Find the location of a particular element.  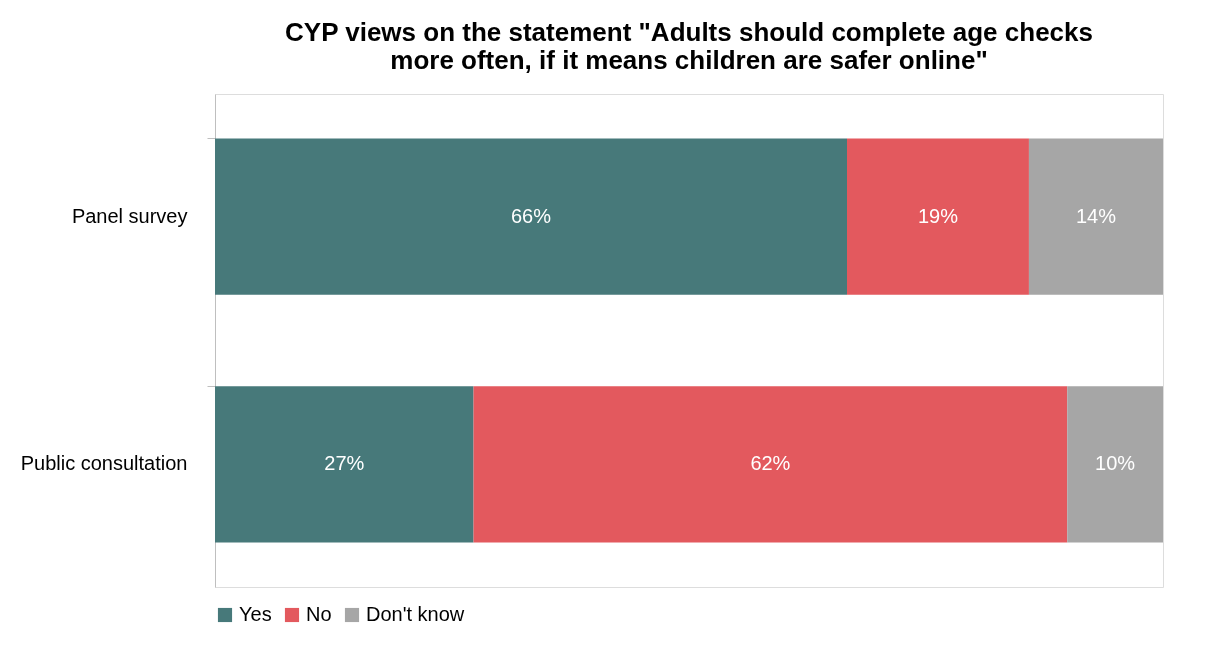

data-label: 19% is located at coordinates (938, 215).